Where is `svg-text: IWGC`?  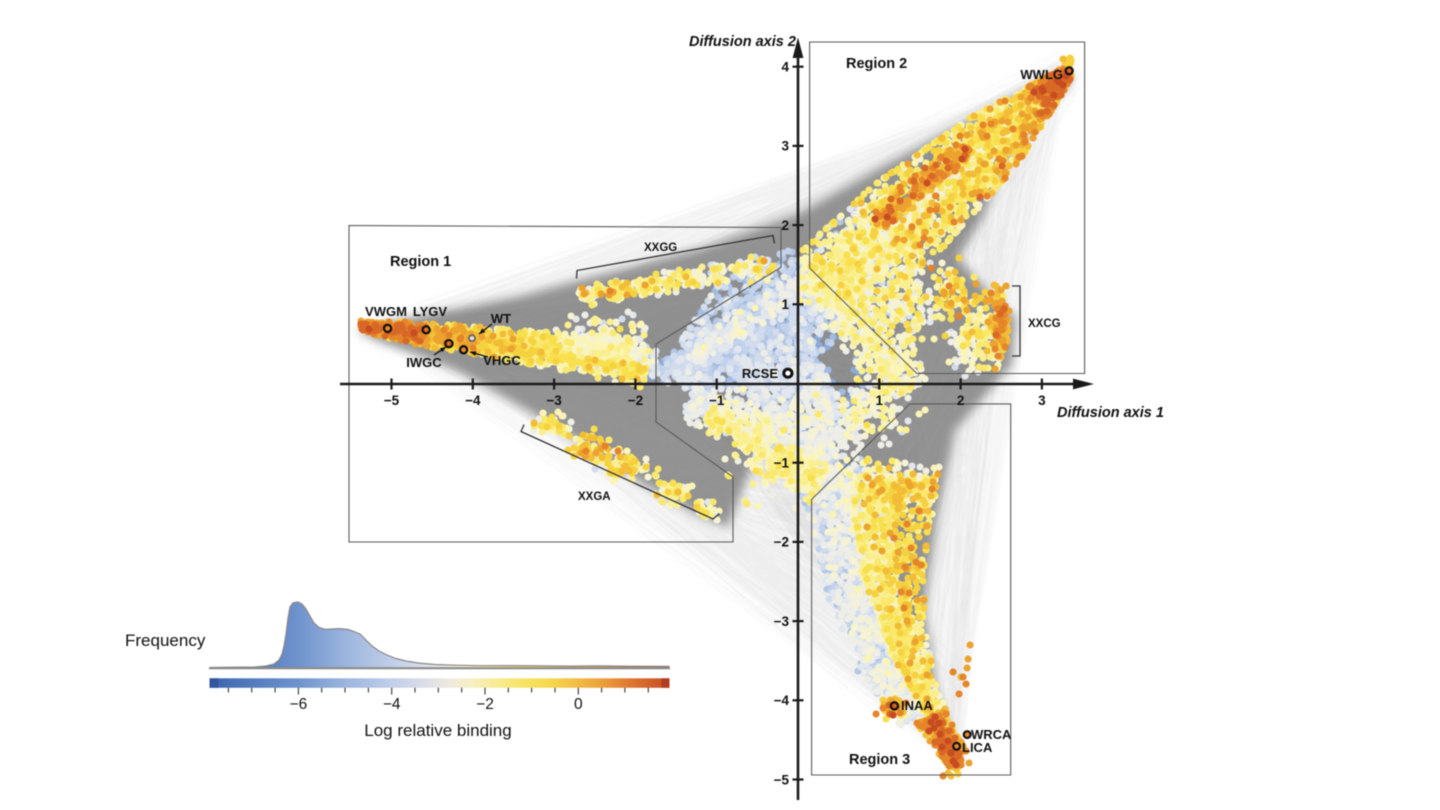 svg-text: IWGC is located at coordinates (424, 362).